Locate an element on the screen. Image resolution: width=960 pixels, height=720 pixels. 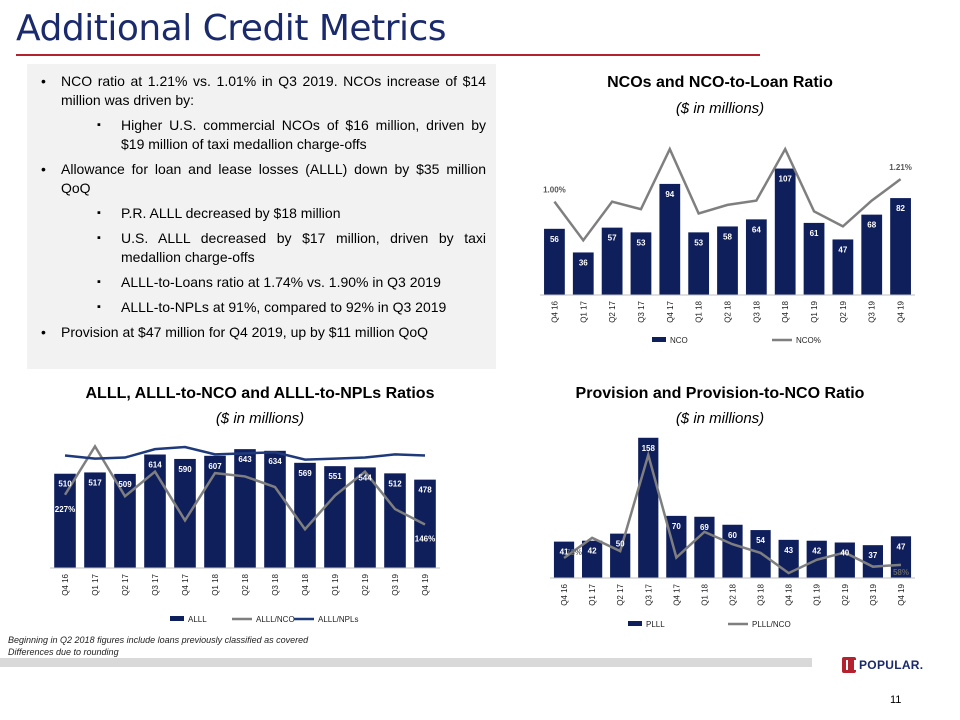
alll-category-label: Q1 18 is located at coordinates (215, 584).